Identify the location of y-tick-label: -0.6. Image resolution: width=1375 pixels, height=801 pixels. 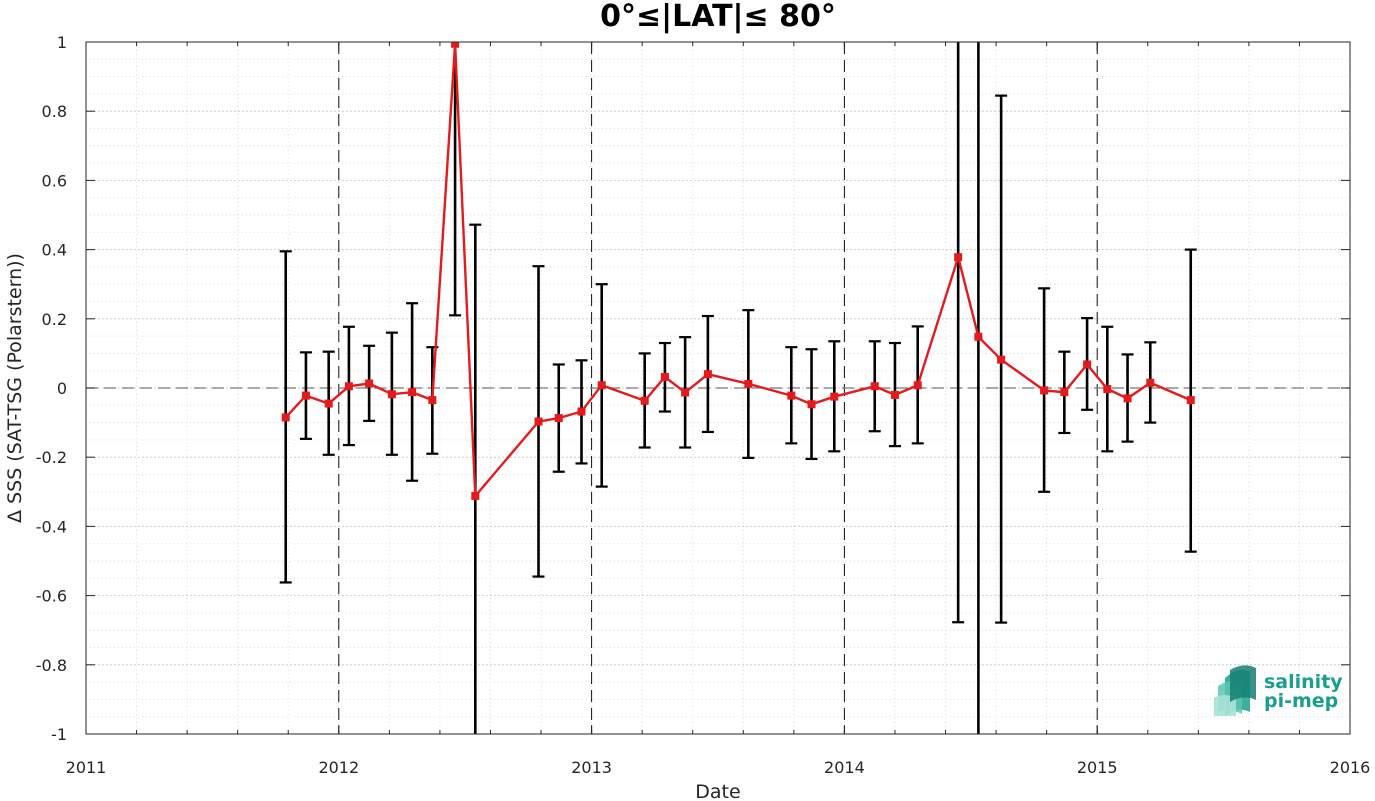
(51, 596).